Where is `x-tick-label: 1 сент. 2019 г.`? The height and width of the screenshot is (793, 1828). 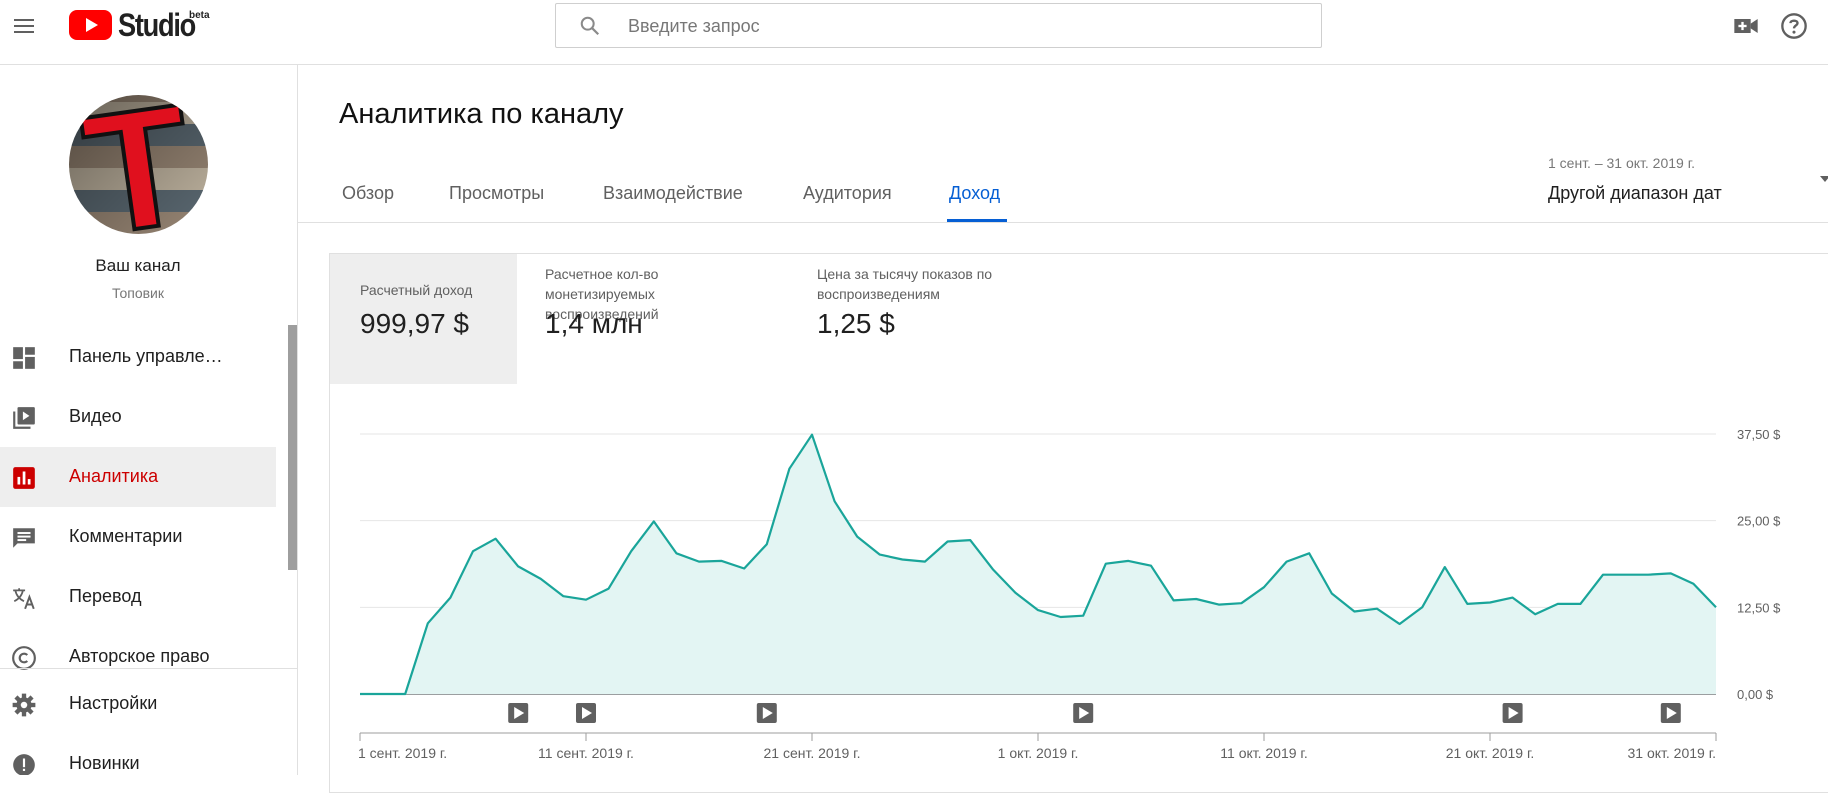
x-tick-label: 1 сент. 2019 г. is located at coordinates (402, 753).